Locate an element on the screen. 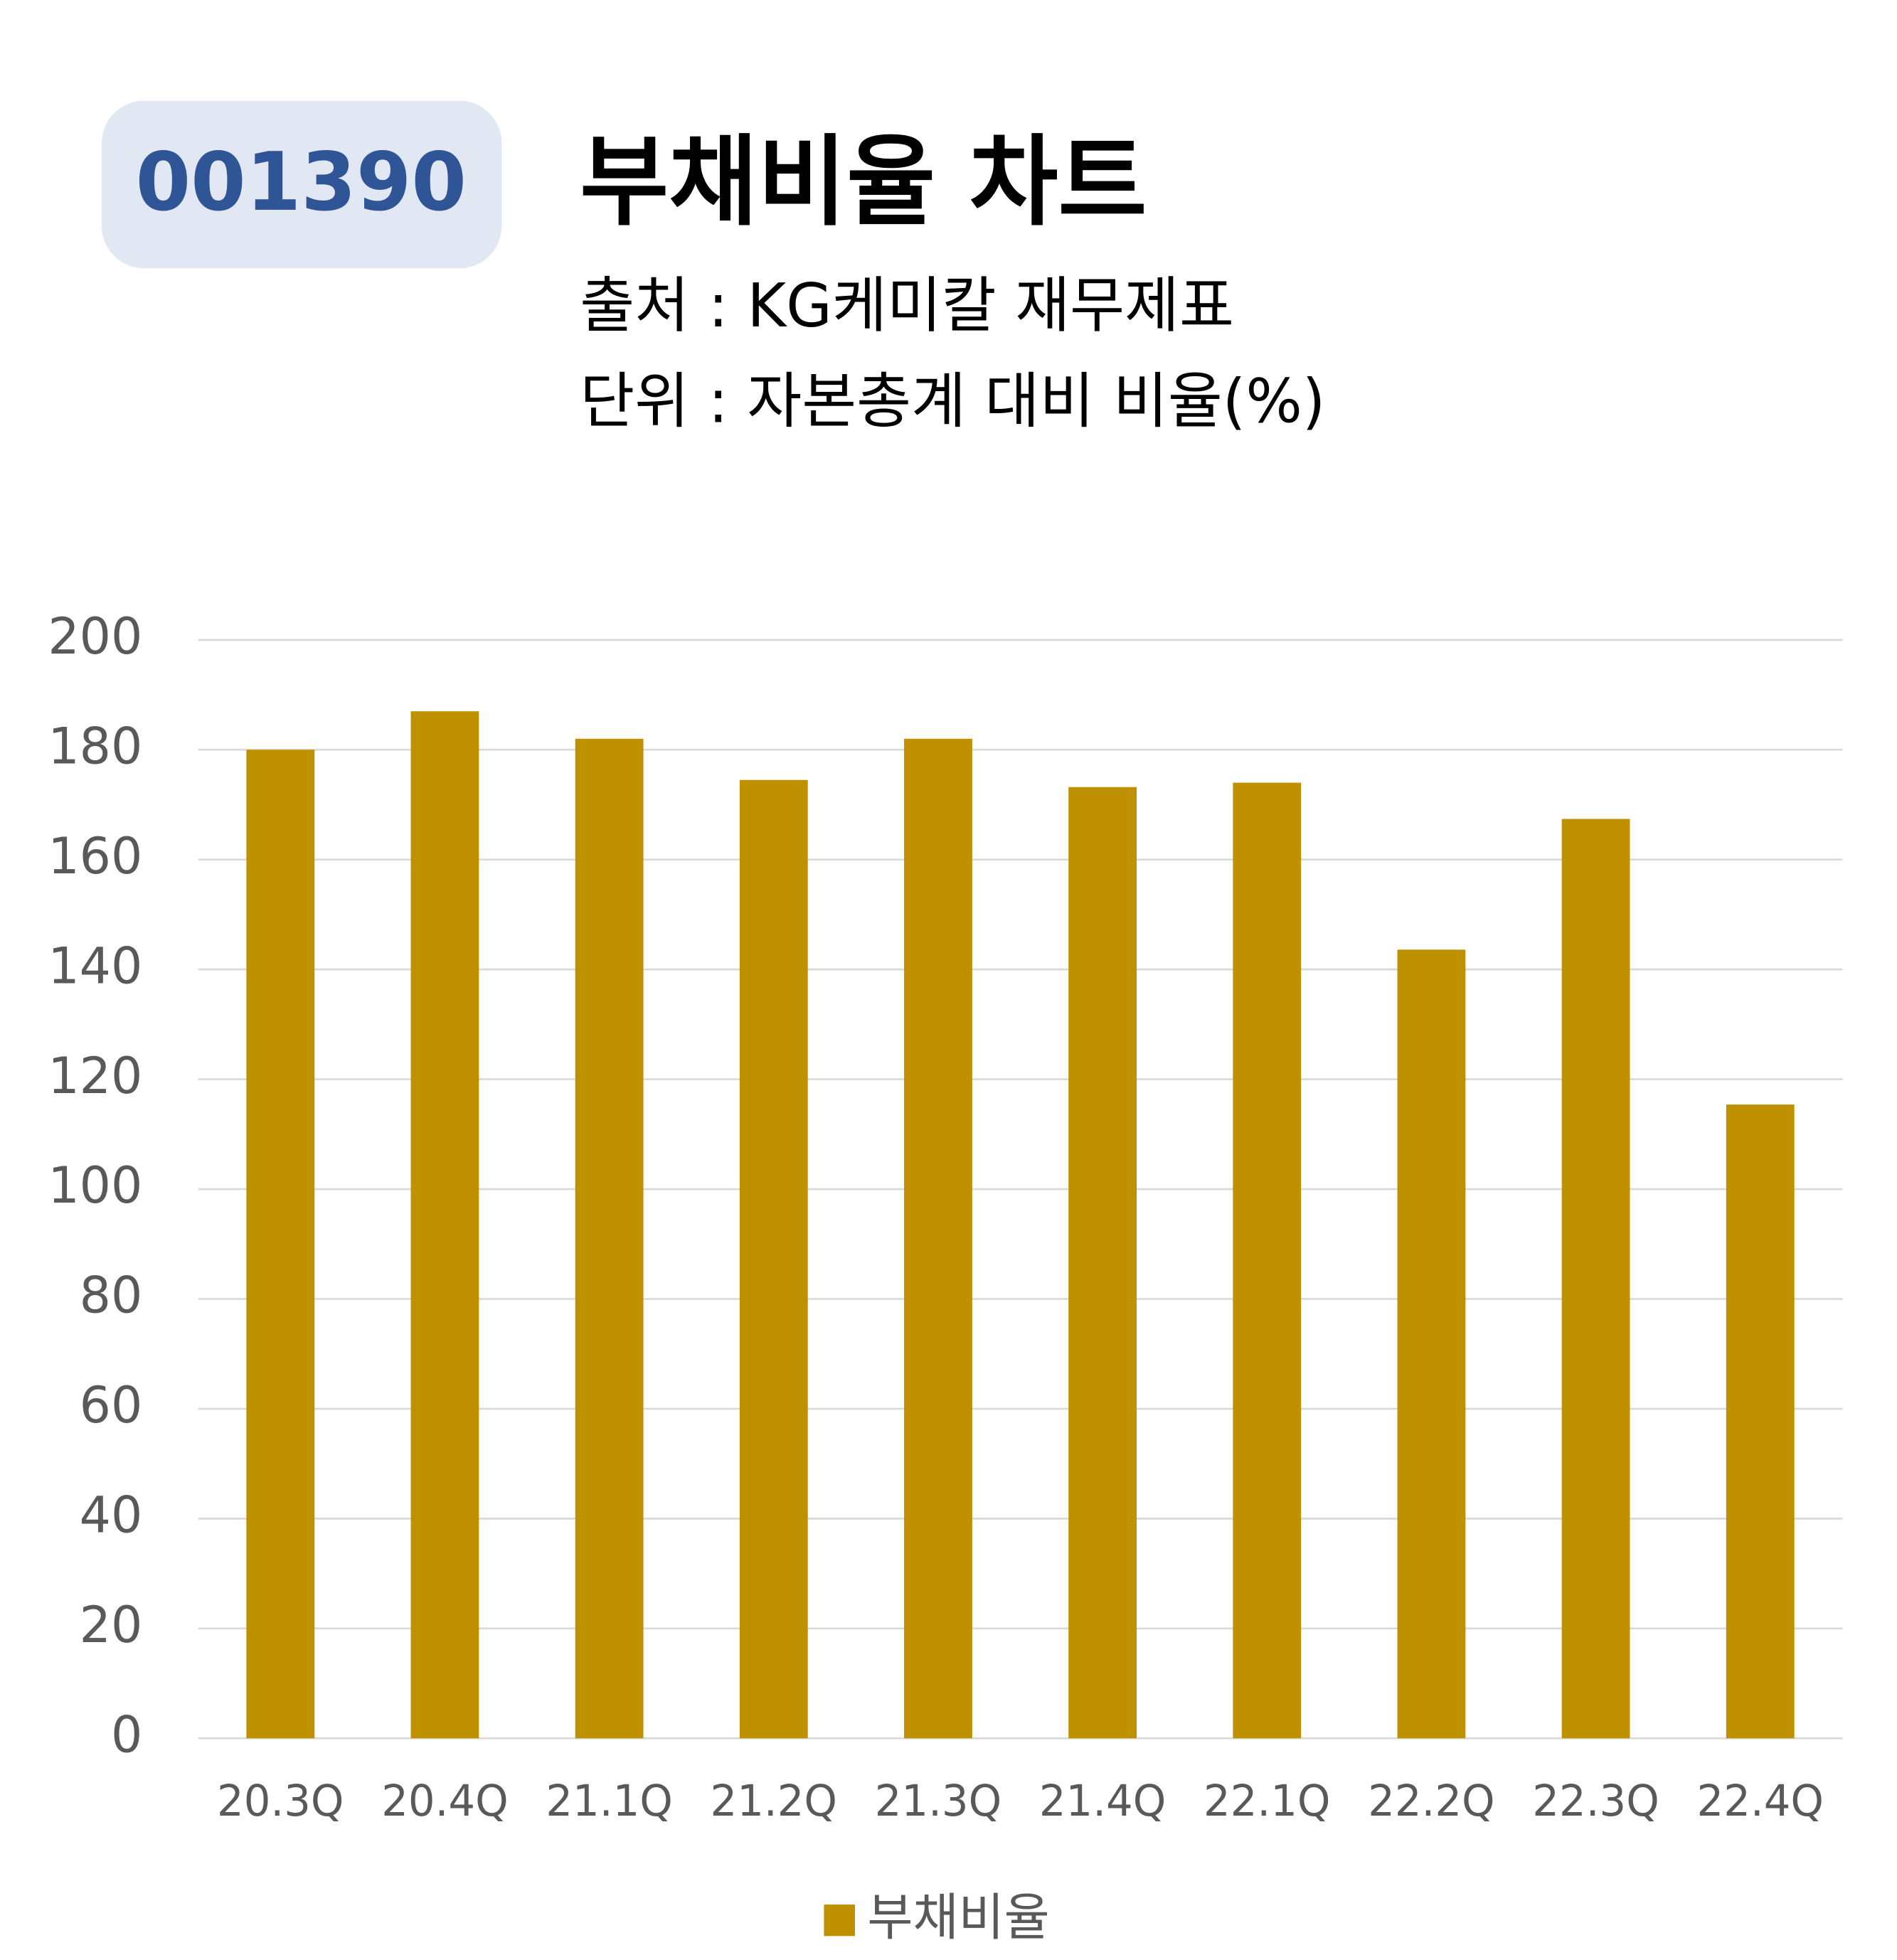 Image resolution: width=1897 pixels, height=1960 pixels. x-tick-label: 21.3Q is located at coordinates (938, 1802).